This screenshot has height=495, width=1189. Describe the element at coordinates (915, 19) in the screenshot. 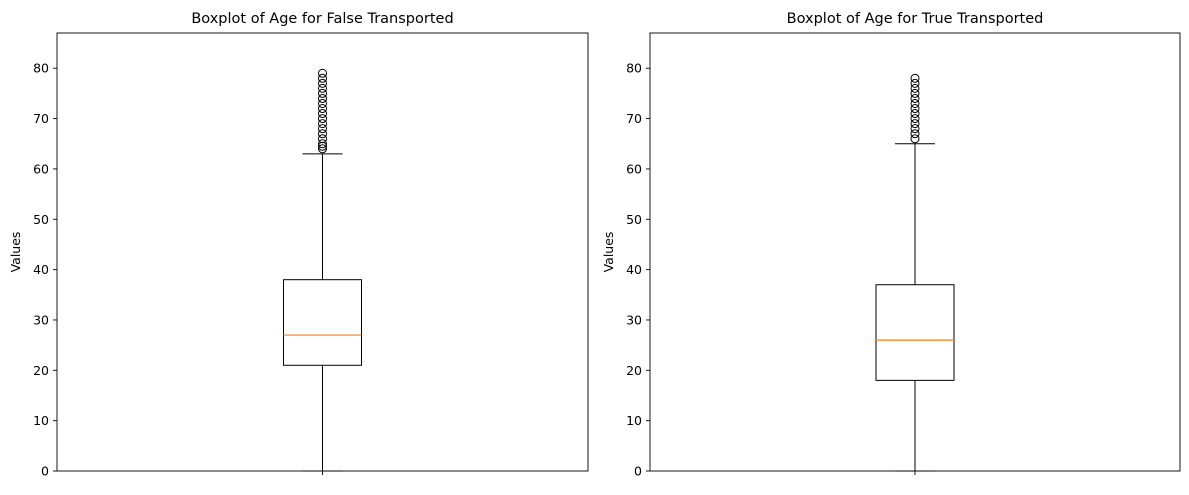

I see `chart-title: Boxplot of Age for True Transported` at that location.